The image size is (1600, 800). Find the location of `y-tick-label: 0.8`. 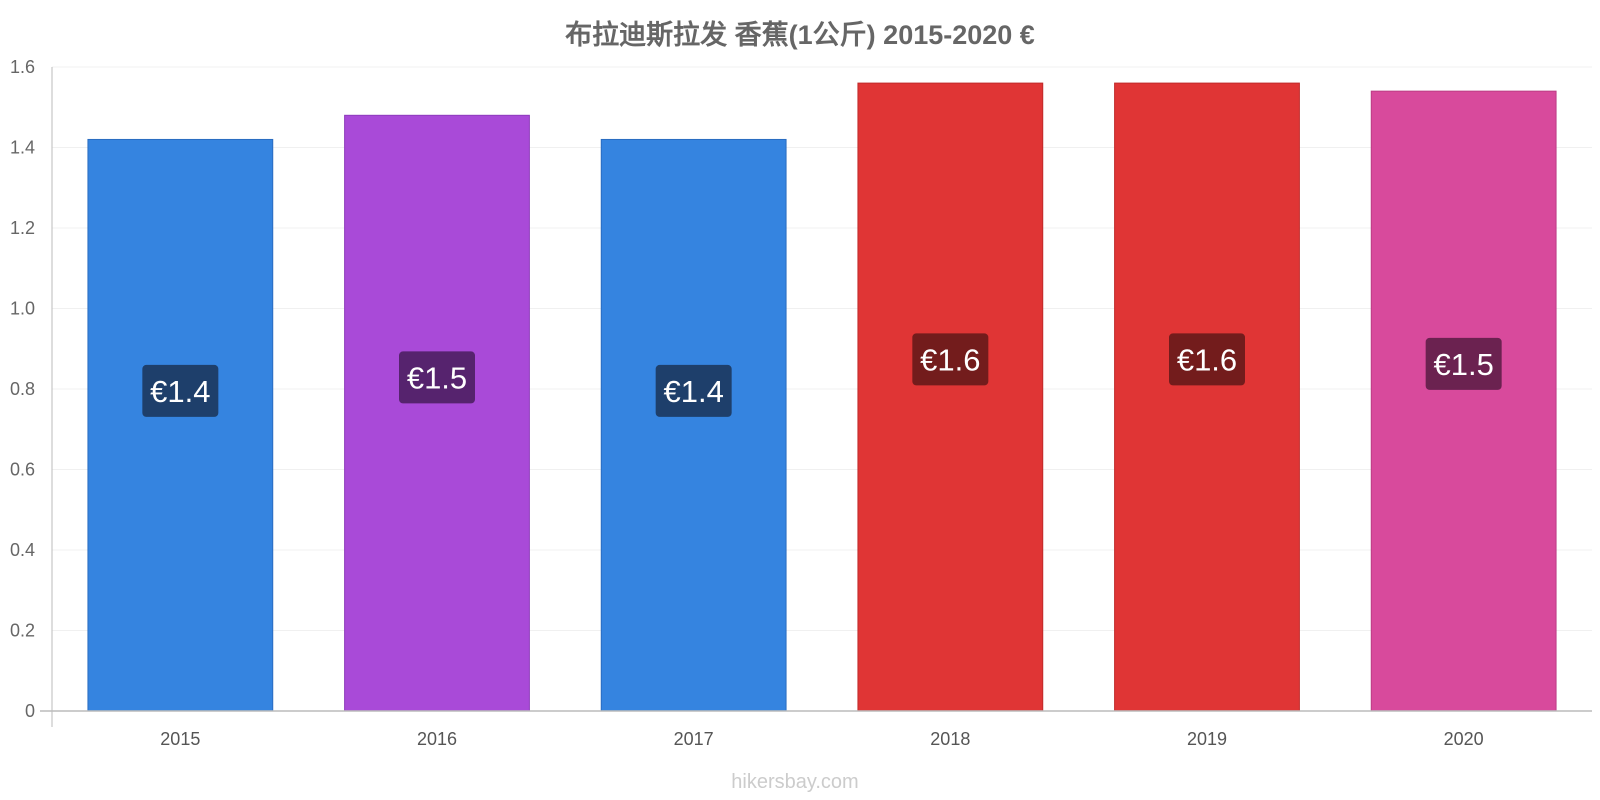

y-tick-label: 0.8 is located at coordinates (22, 389).